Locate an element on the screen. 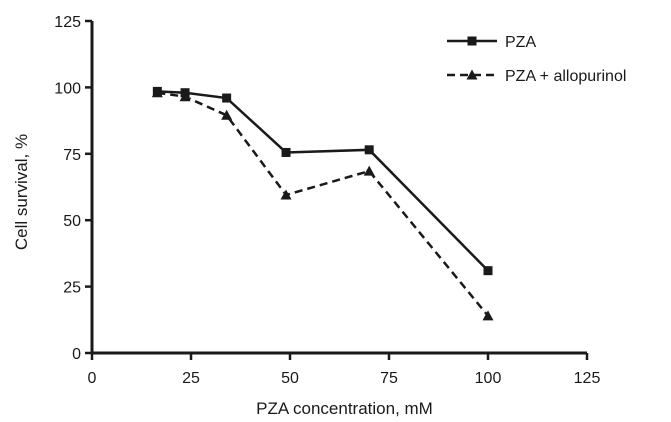  x-tick-label: 75 is located at coordinates (389, 378).